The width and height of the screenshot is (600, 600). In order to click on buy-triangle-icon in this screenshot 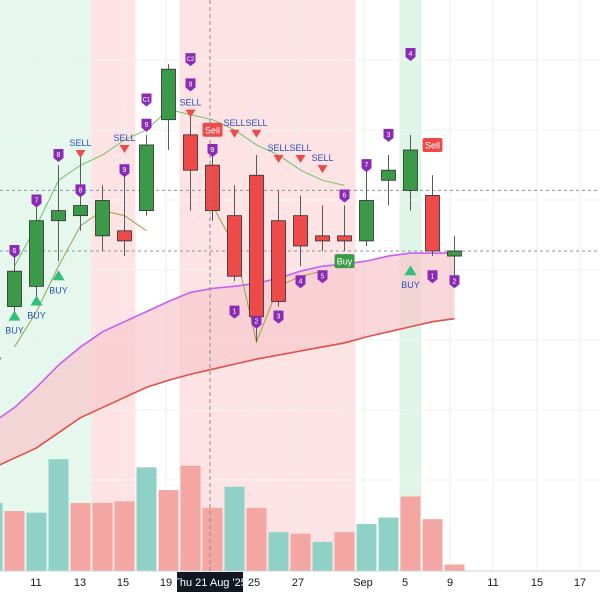, I will do `click(410, 270)`.